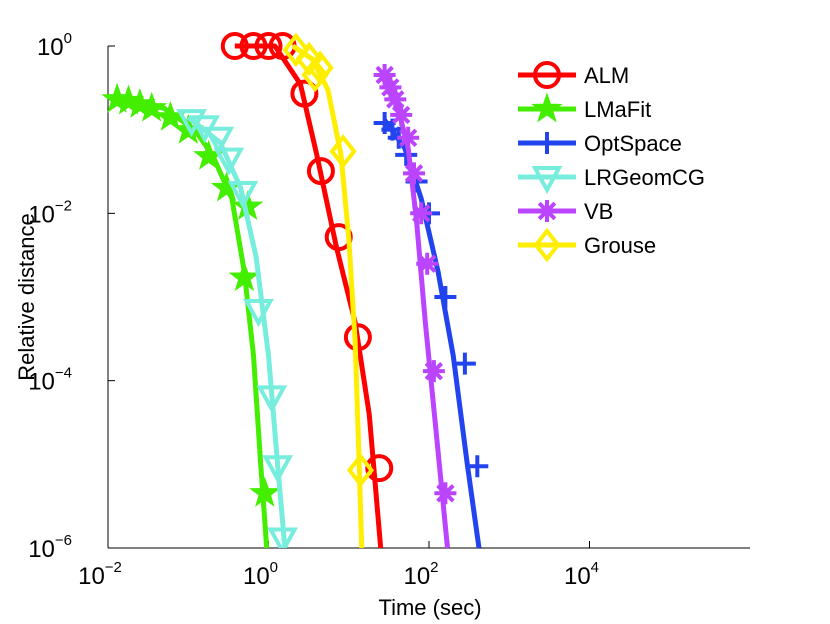 The height and width of the screenshot is (624, 830). I want to click on series-optspace, so click(431, 330).